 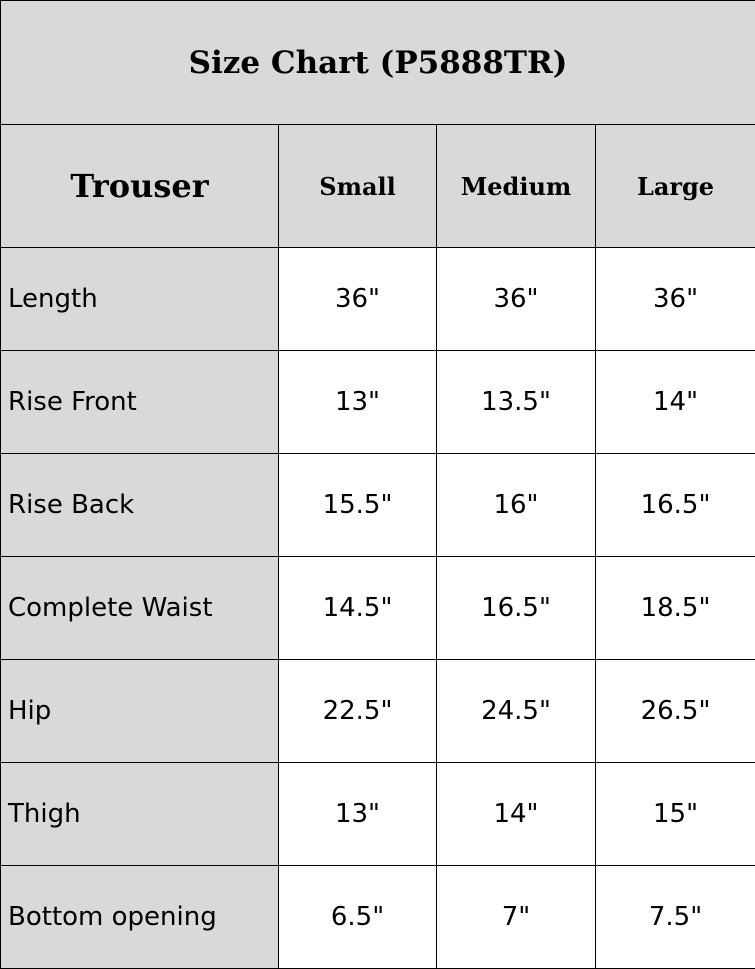 I want to click on table-row: Thigh 13" 14" 15", so click(x=377, y=814).